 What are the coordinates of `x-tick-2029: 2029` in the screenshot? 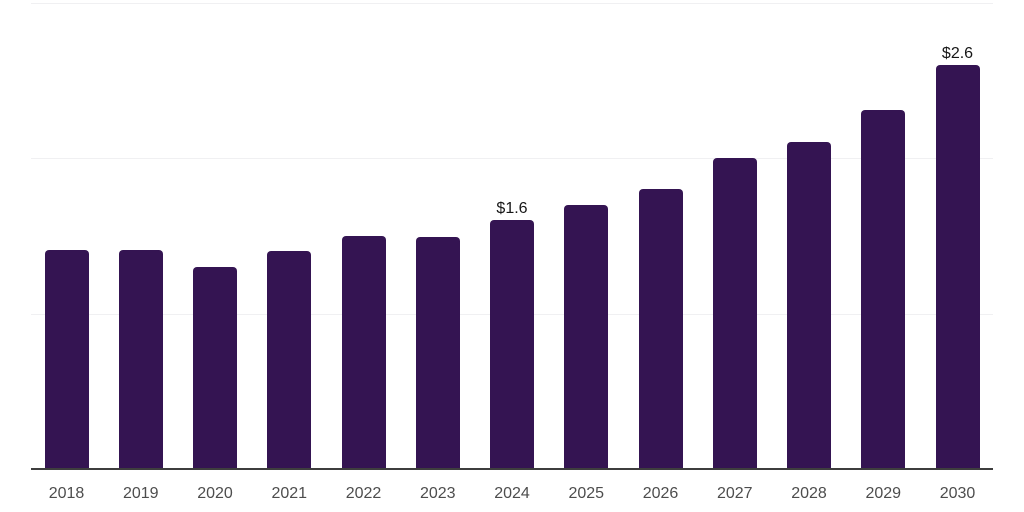 It's located at (883, 493).